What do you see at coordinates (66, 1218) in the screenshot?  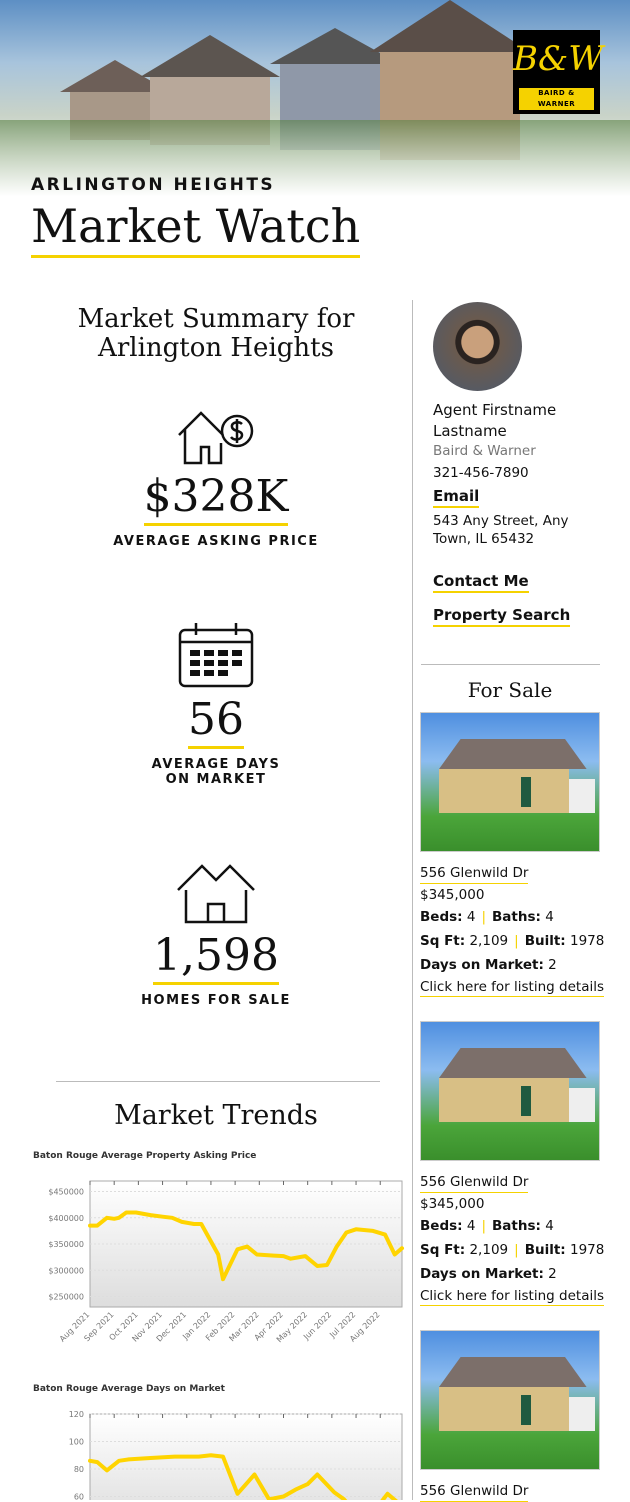 I see `y-tick-label: $400000` at bounding box center [66, 1218].